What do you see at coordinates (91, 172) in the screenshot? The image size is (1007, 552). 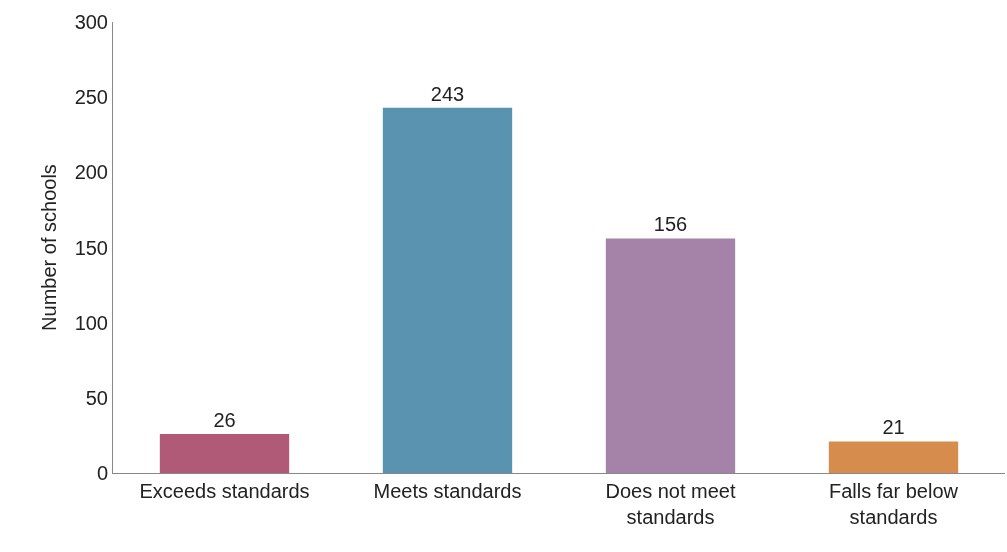 I see `y-tick-label: 200` at bounding box center [91, 172].